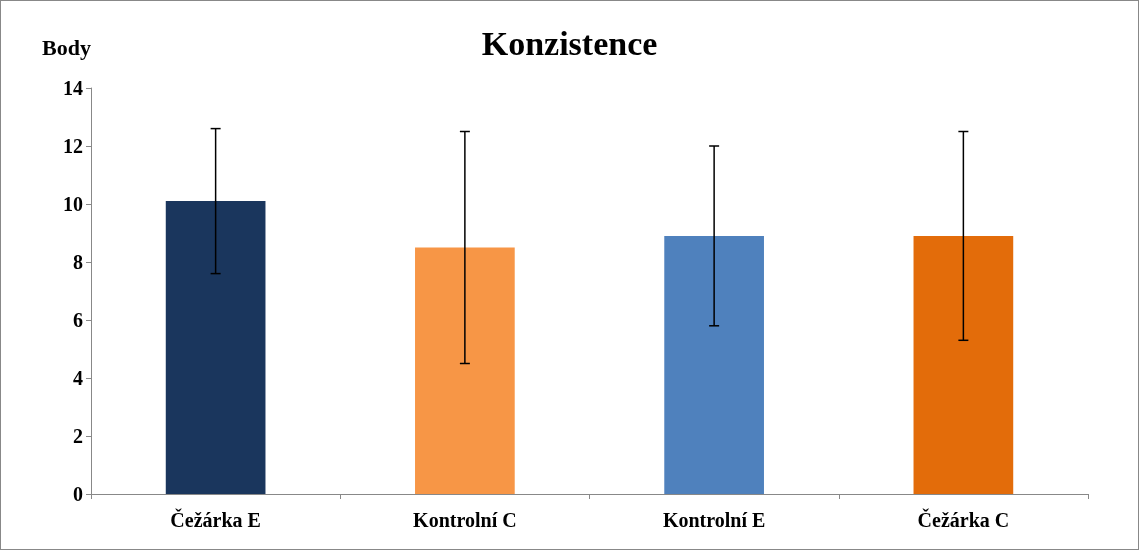  I want to click on y-tick-label: 8, so click(78, 262).